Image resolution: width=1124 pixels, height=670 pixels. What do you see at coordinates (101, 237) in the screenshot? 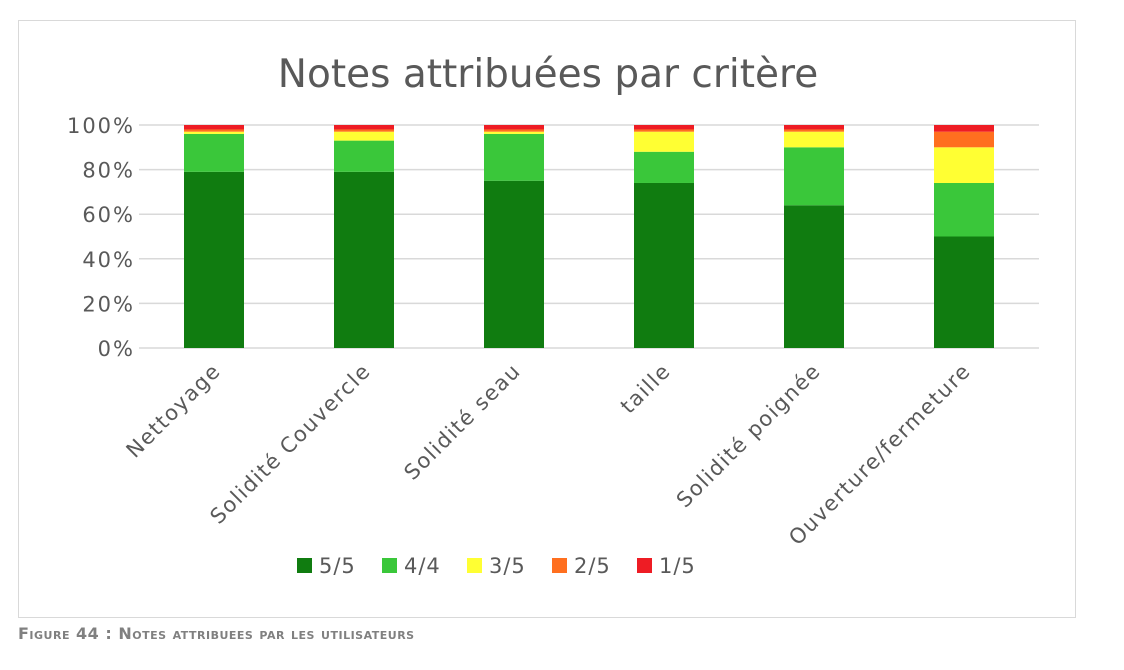
I see `y-axis-ticks: 0% 20% 40% 60% 80% 100%` at bounding box center [101, 237].